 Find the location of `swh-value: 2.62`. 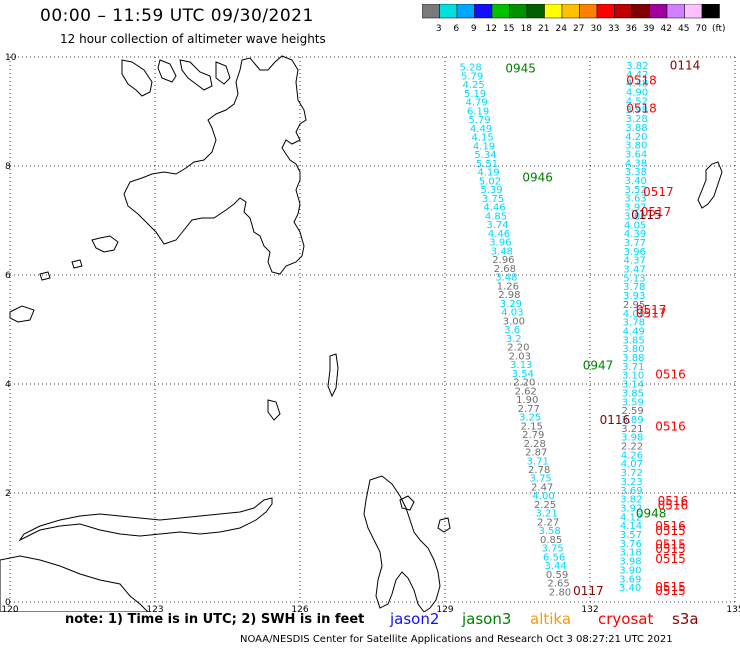

swh-value: 2.62 is located at coordinates (526, 391).